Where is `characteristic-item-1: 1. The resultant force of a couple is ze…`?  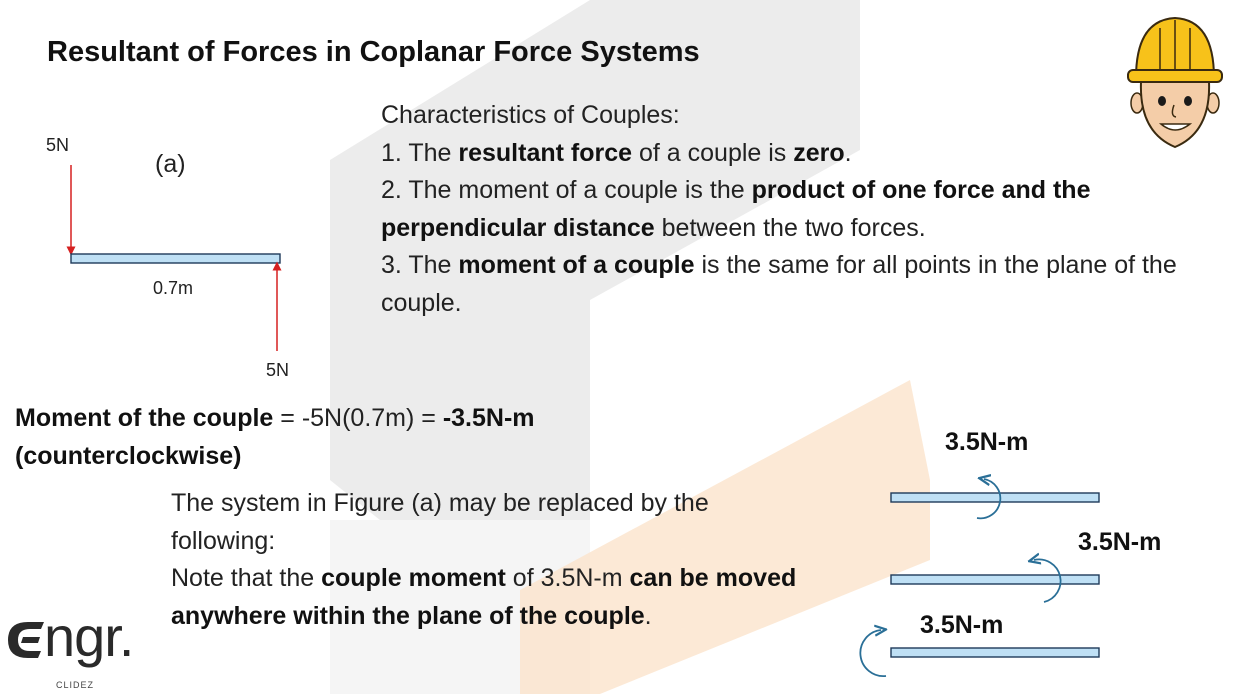
characteristic-item-1: 1. The resultant force of a couple is ze… is located at coordinates (616, 152).